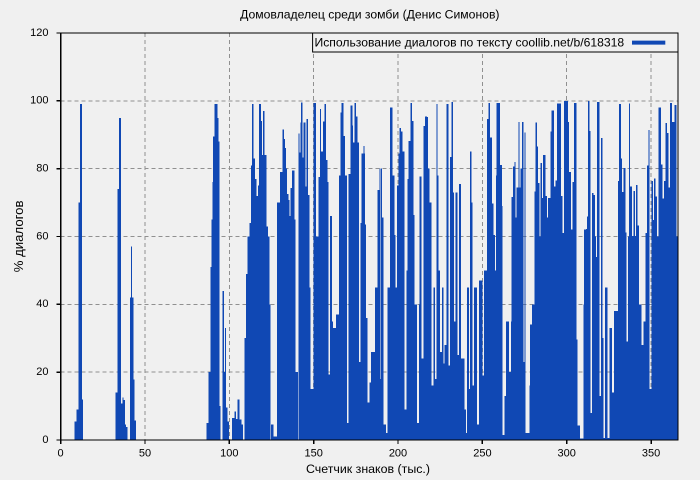 Image resolution: width=700 pixels, height=480 pixels. I want to click on svg-text: 300, so click(567, 454).